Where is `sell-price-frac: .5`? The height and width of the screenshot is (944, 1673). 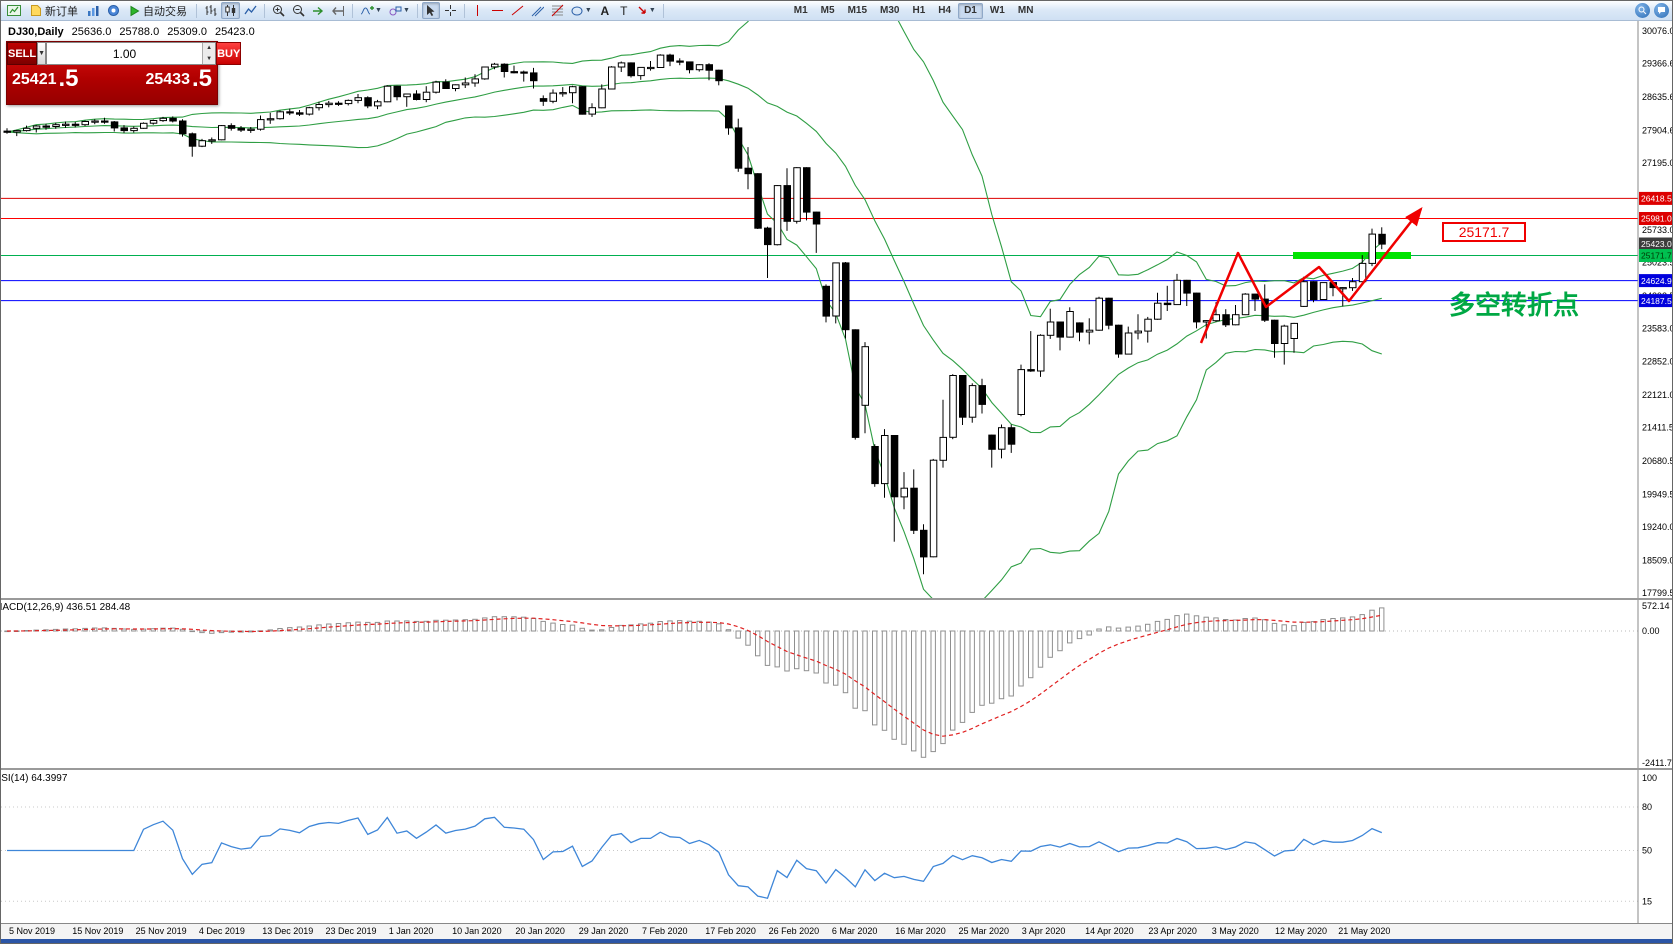
sell-price-frac: .5 is located at coordinates (68, 78).